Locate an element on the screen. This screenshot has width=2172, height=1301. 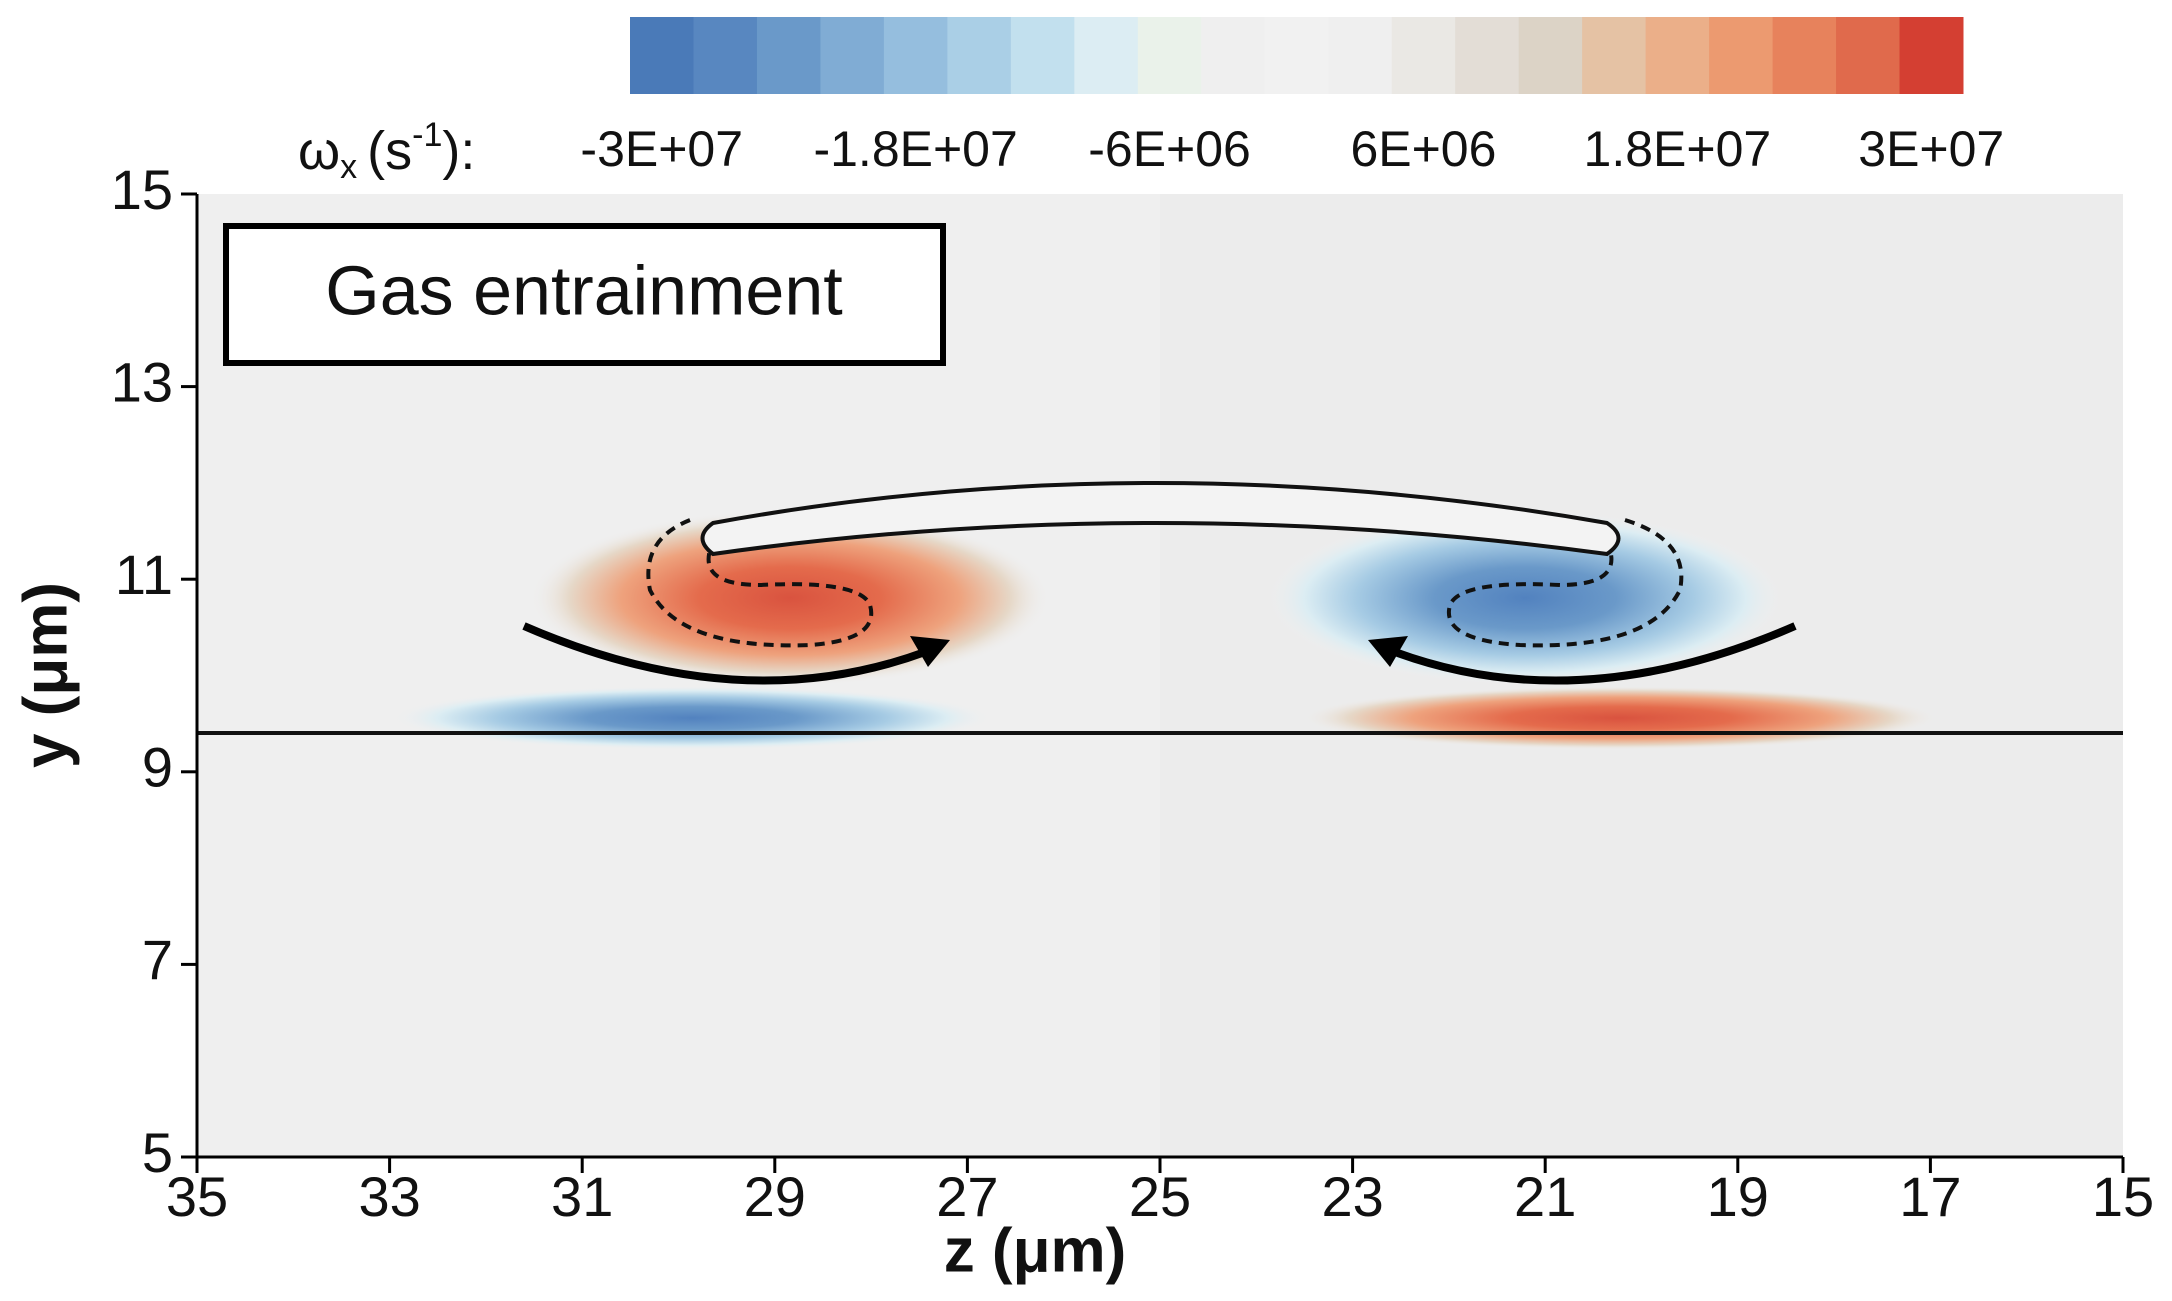
x-tick-label: 35 is located at coordinates (197, 1196).